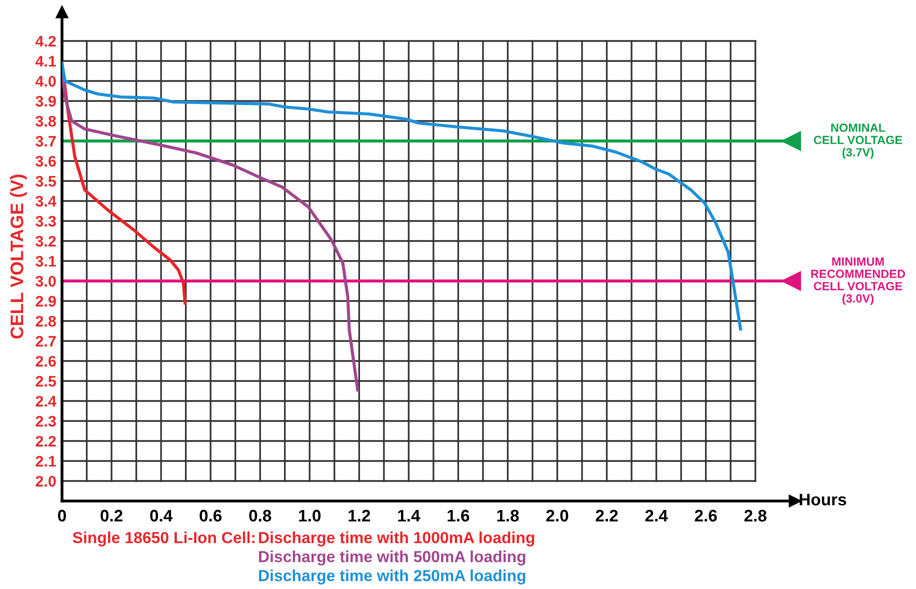 The height and width of the screenshot is (589, 916). I want to click on y-tick-label: 3.3, so click(46, 221).